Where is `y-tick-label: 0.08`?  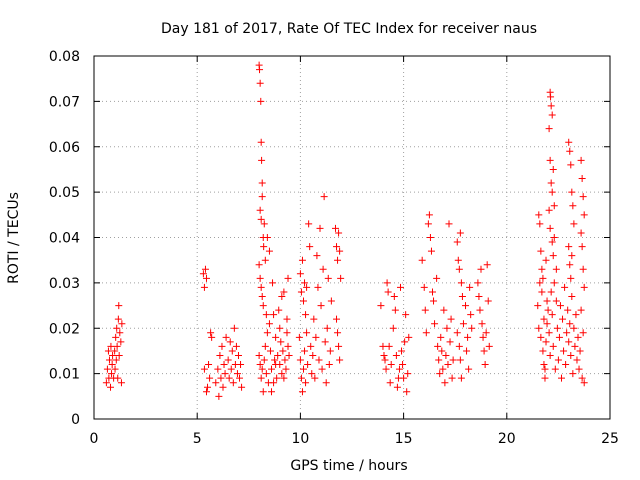
y-tick-label: 0.08 is located at coordinates (64, 57).